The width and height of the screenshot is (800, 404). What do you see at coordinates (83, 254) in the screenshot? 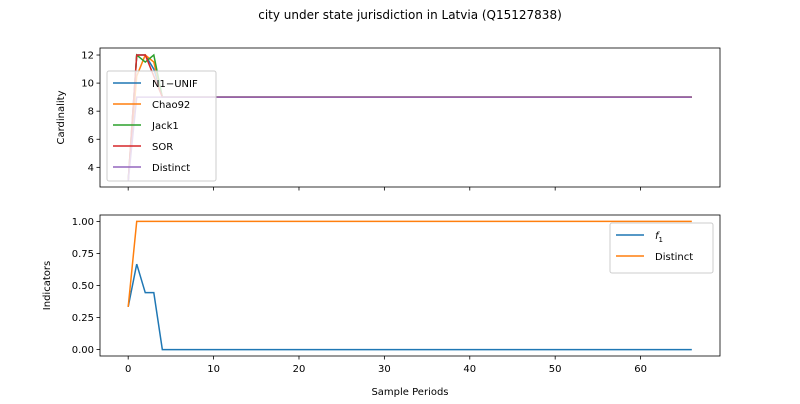
I see `y-tick-label: 0.75` at bounding box center [83, 254].